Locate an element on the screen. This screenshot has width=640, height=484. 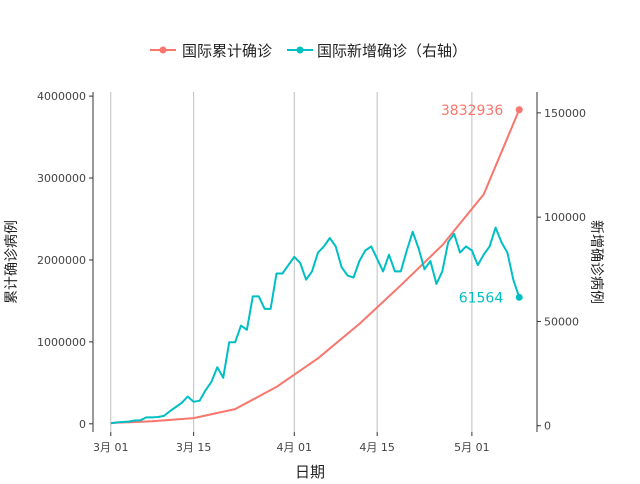
legend: 国际累计确诊 国际新增确诊（右轴） is located at coordinates (308, 51).